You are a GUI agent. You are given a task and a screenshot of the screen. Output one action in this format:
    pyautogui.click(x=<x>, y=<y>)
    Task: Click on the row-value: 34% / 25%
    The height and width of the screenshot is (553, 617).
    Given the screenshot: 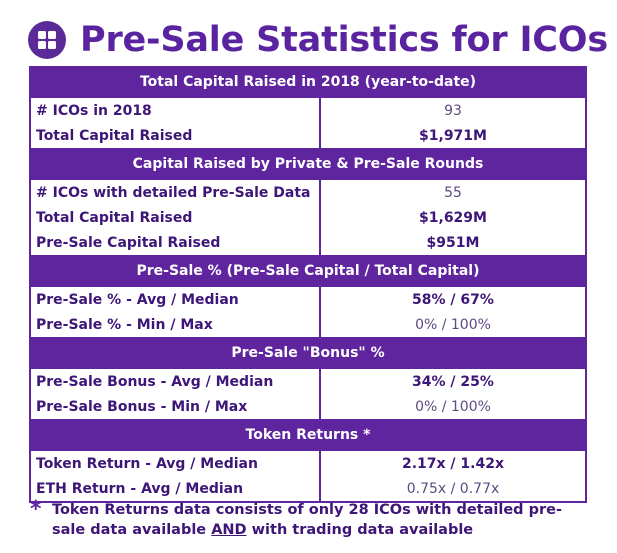 What is the action you would take?
    pyautogui.click(x=453, y=381)
    